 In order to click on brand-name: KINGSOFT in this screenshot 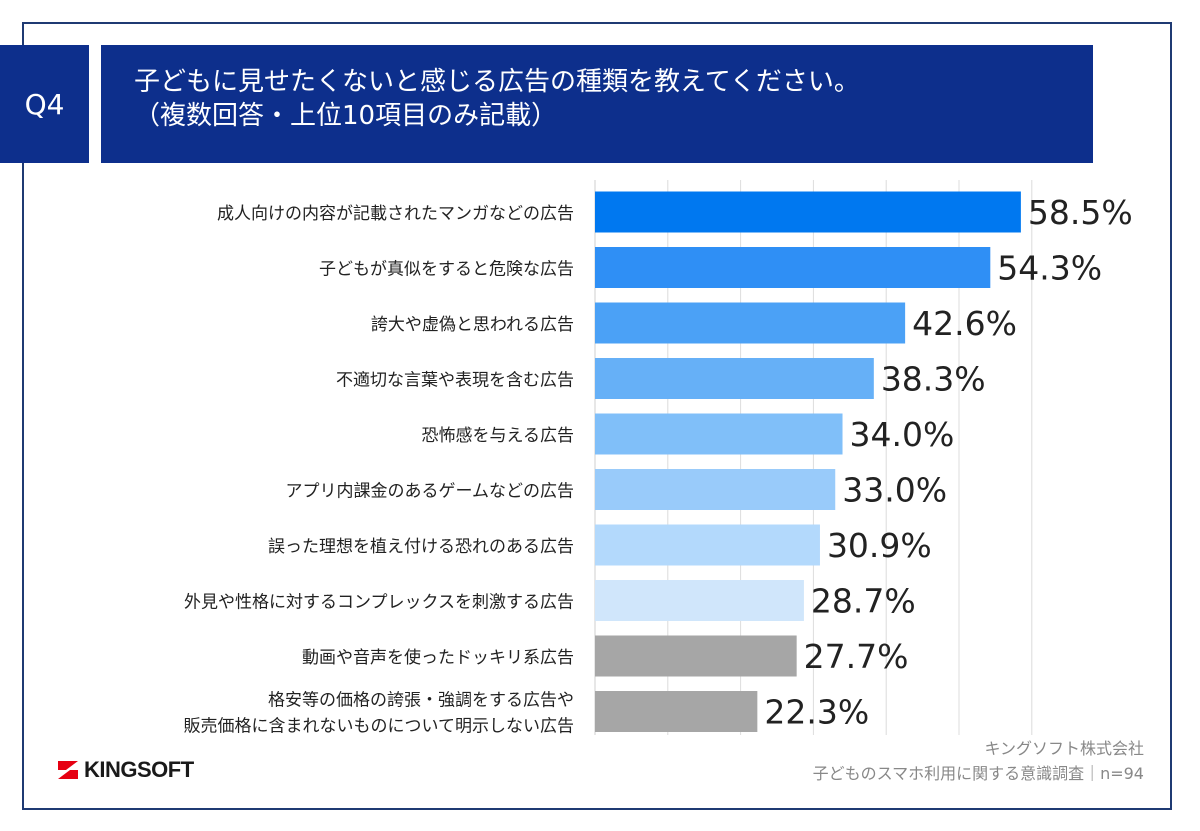, I will do `click(139, 769)`.